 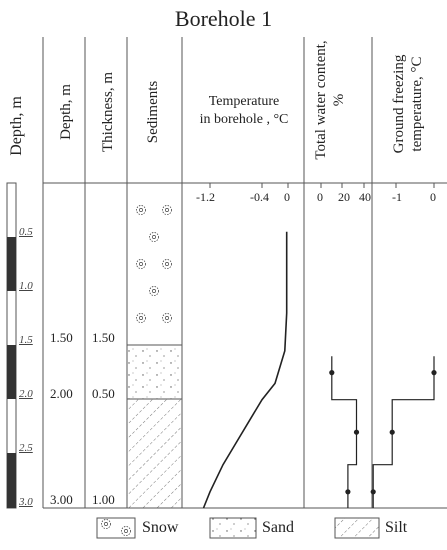 What do you see at coordinates (154, 264) in the screenshot?
I see `sediment-snow-layer` at bounding box center [154, 264].